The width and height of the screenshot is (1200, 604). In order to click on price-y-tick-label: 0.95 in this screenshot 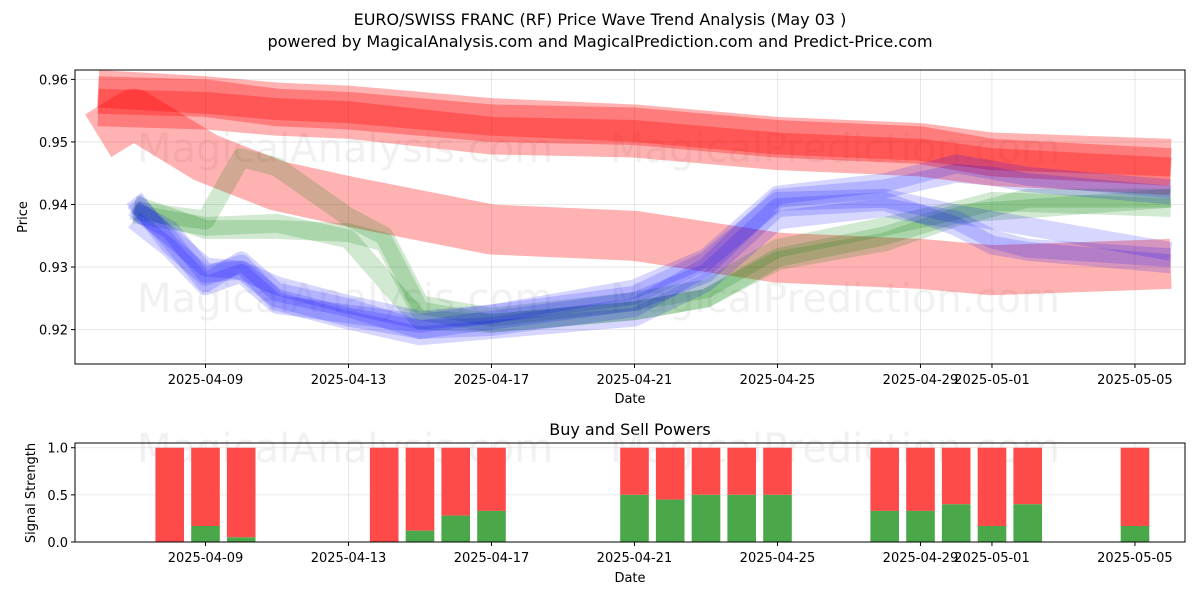, I will do `click(53, 143)`.